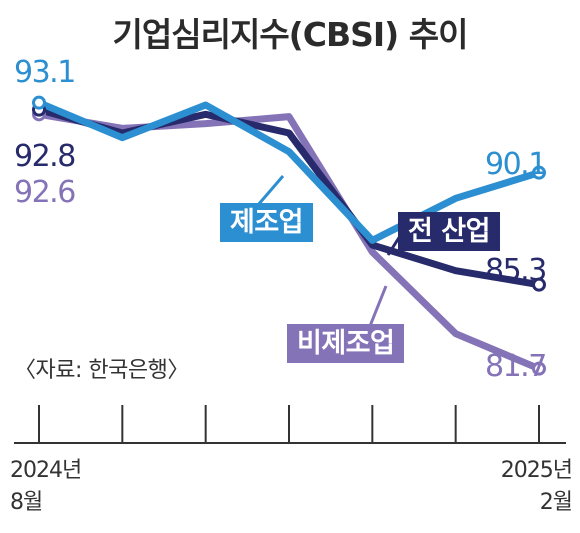 The width and height of the screenshot is (580, 533). What do you see at coordinates (516, 366) in the screenshot?
I see `value-label-non-manufacturing-end: 81.7` at bounding box center [516, 366].